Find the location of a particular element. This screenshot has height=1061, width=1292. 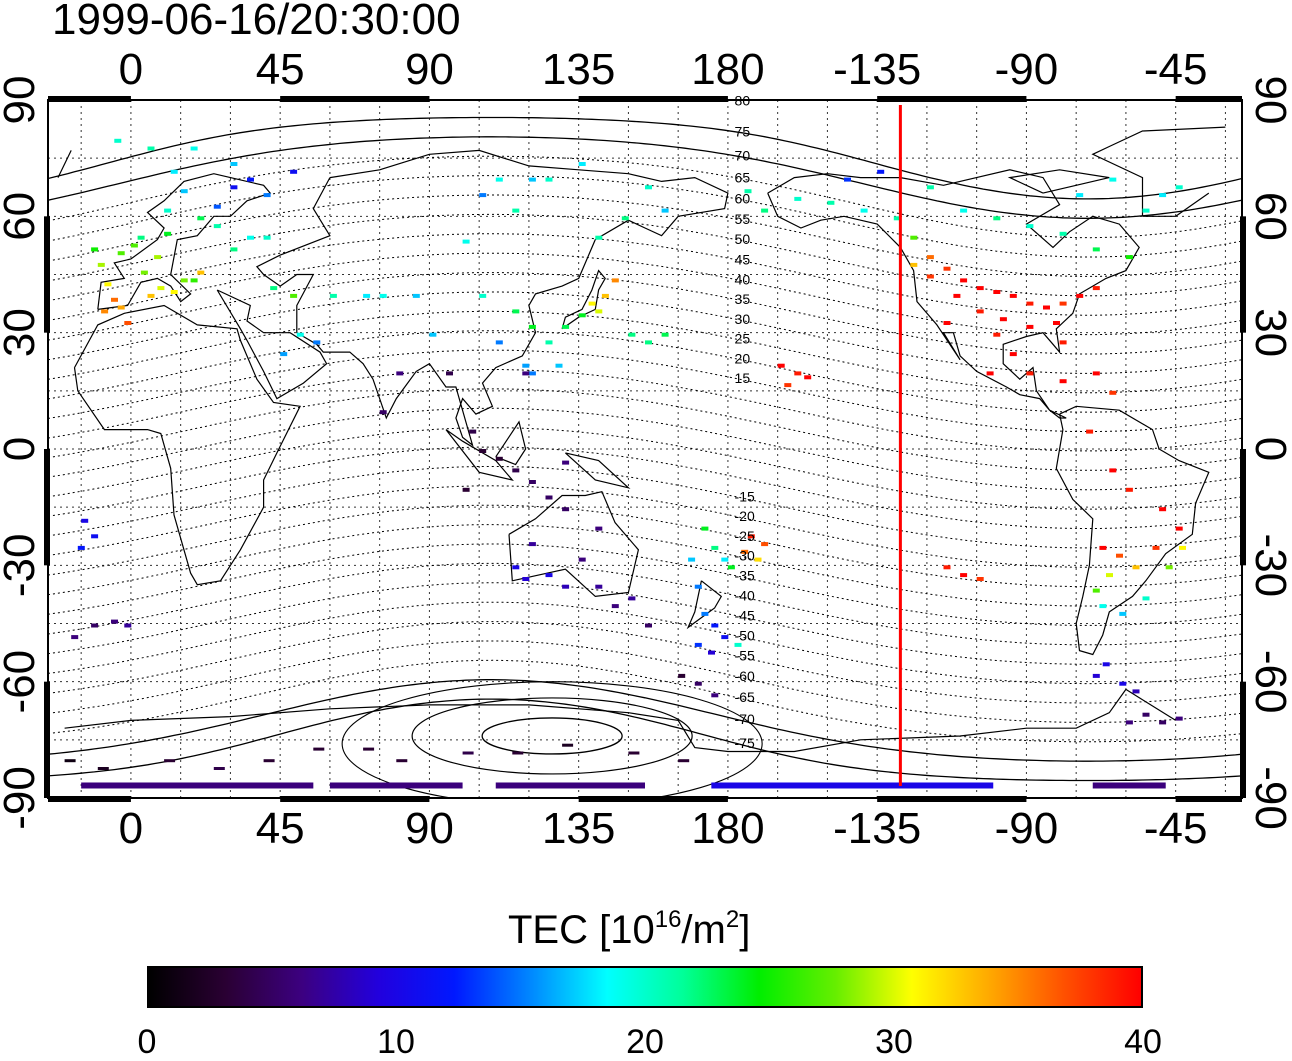

right-latitude-tick-label: 30 is located at coordinates (1269, 332).